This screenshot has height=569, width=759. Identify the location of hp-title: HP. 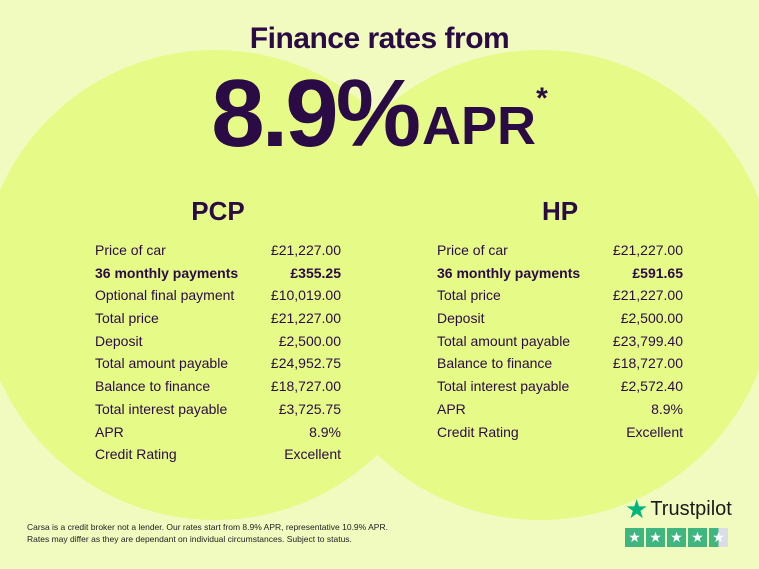
(560, 211).